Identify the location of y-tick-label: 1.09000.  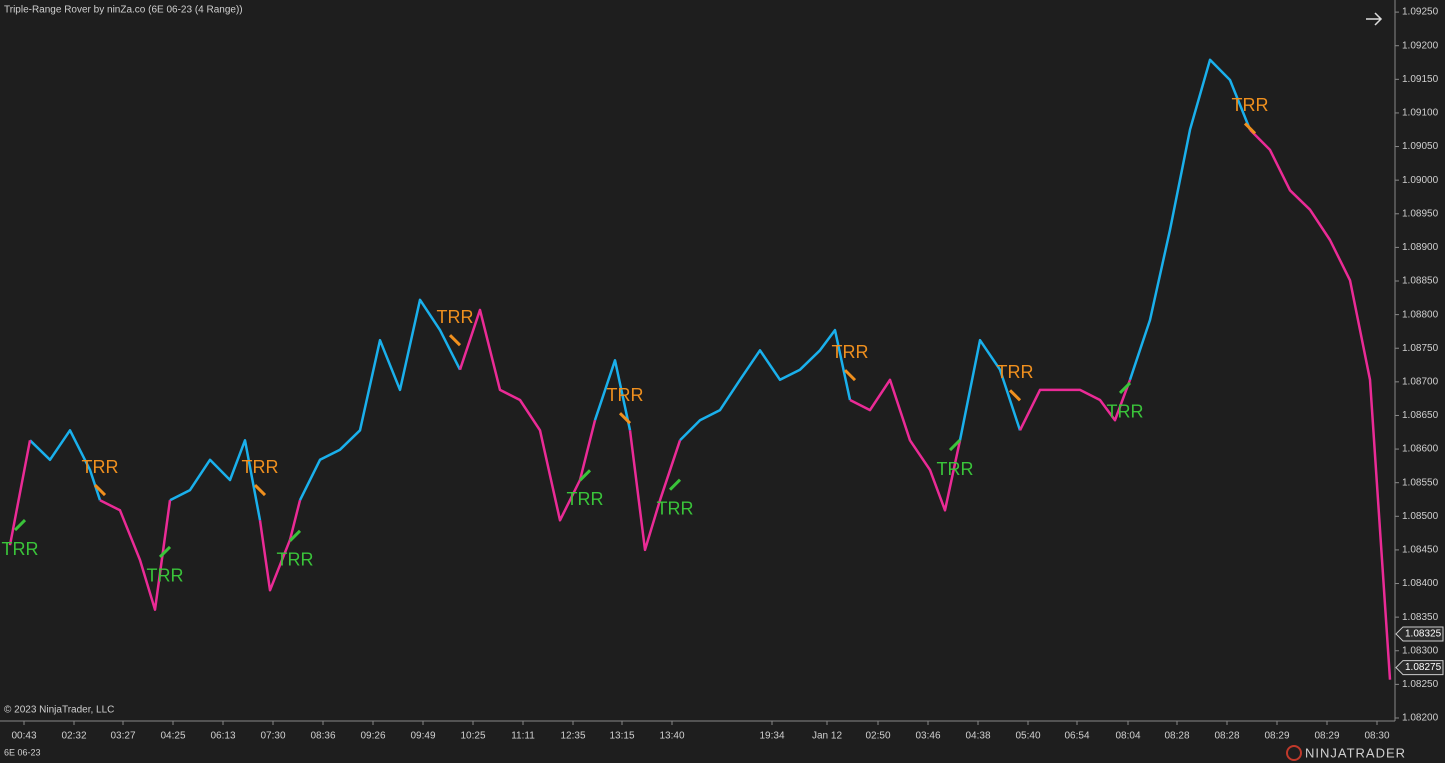
(1420, 180).